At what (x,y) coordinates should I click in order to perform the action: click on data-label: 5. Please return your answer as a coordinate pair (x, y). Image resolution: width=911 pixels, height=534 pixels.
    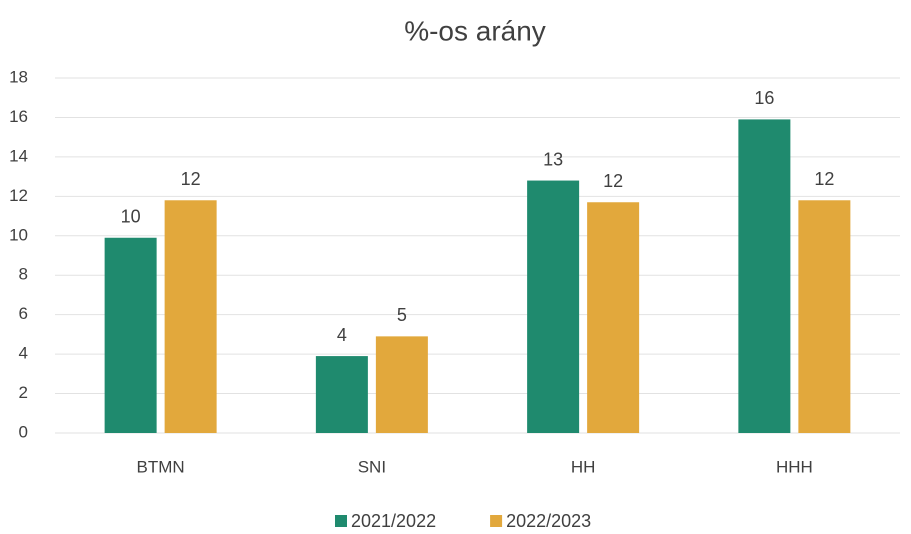
    Looking at the image, I should click on (402, 315).